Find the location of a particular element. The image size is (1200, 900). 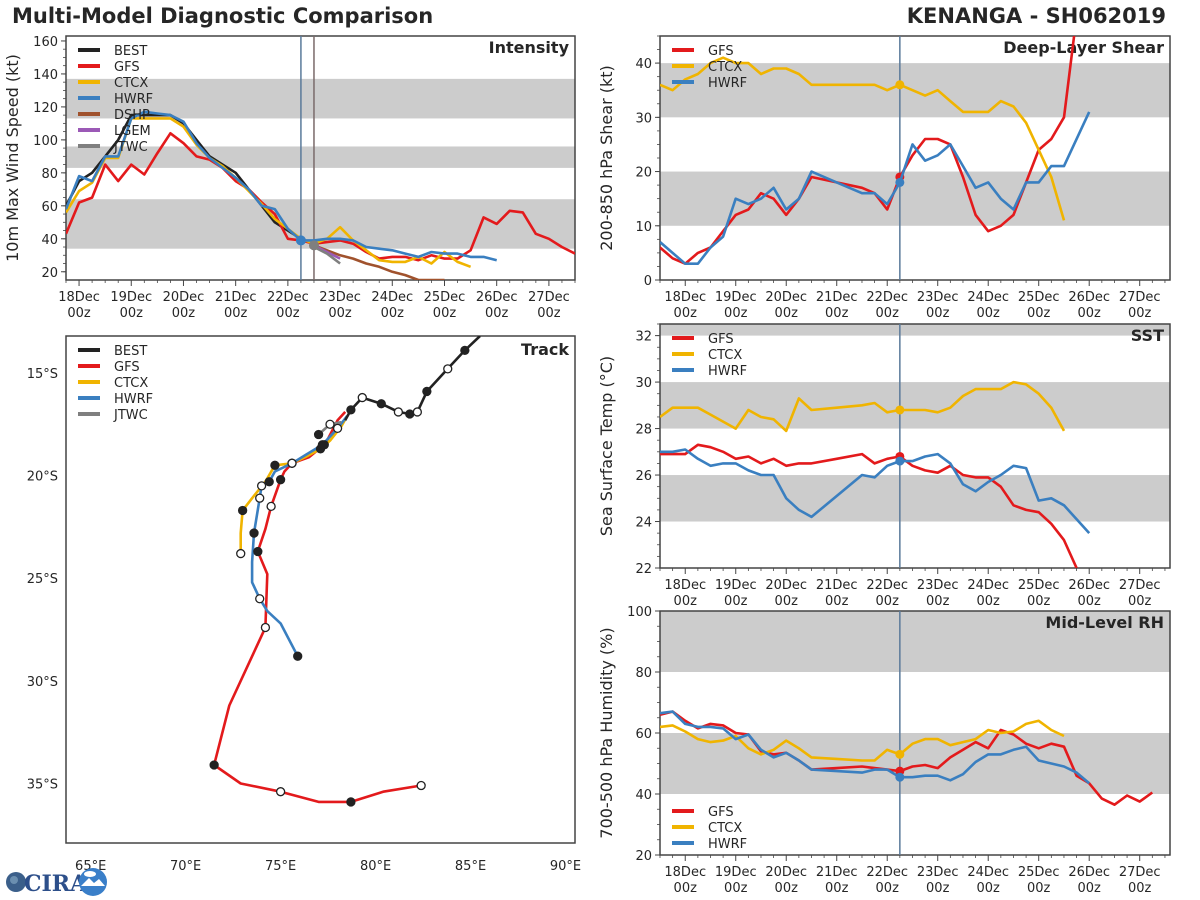

x-tick-label: 75°E is located at coordinates (280, 866).